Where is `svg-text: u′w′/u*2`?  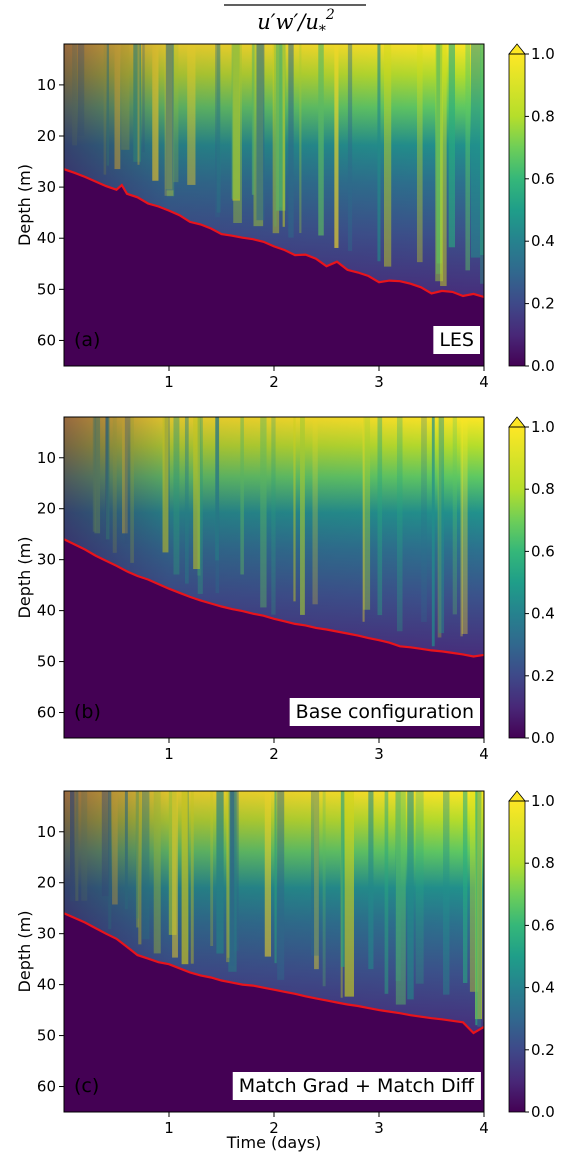 svg-text: u′w′/u*2 is located at coordinates (296, 23).